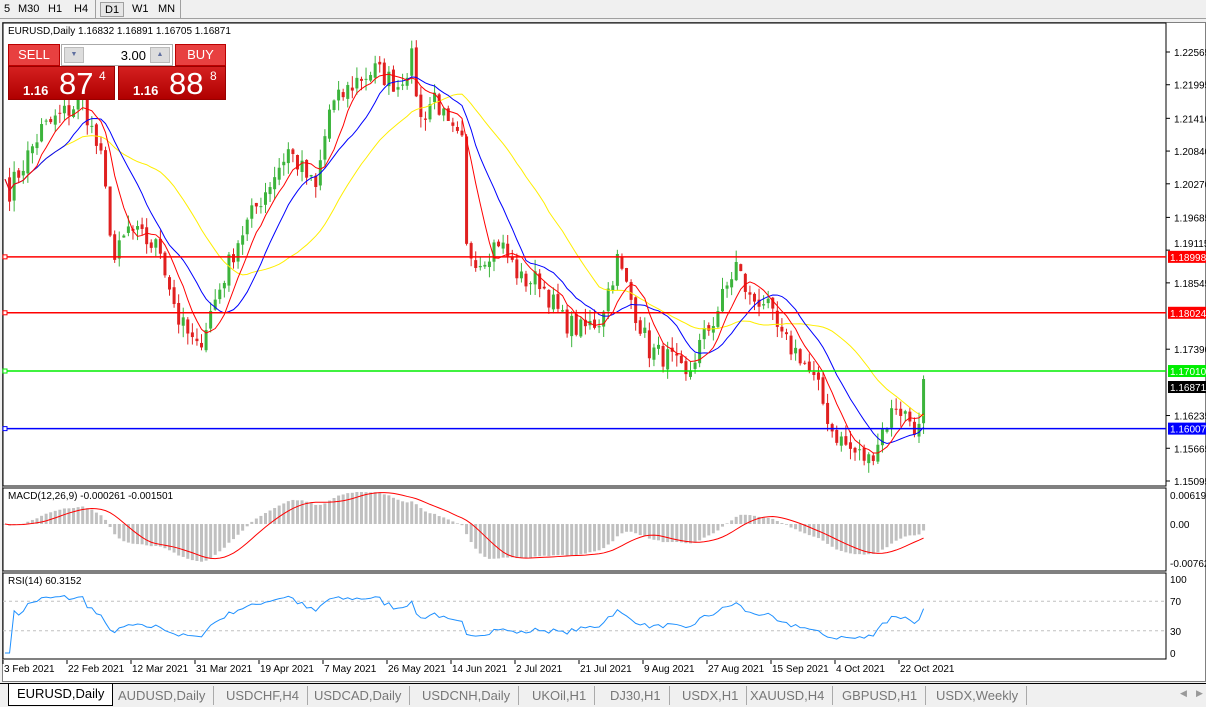  What do you see at coordinates (29, 9) in the screenshot?
I see `timeframe-m30: M30` at bounding box center [29, 9].